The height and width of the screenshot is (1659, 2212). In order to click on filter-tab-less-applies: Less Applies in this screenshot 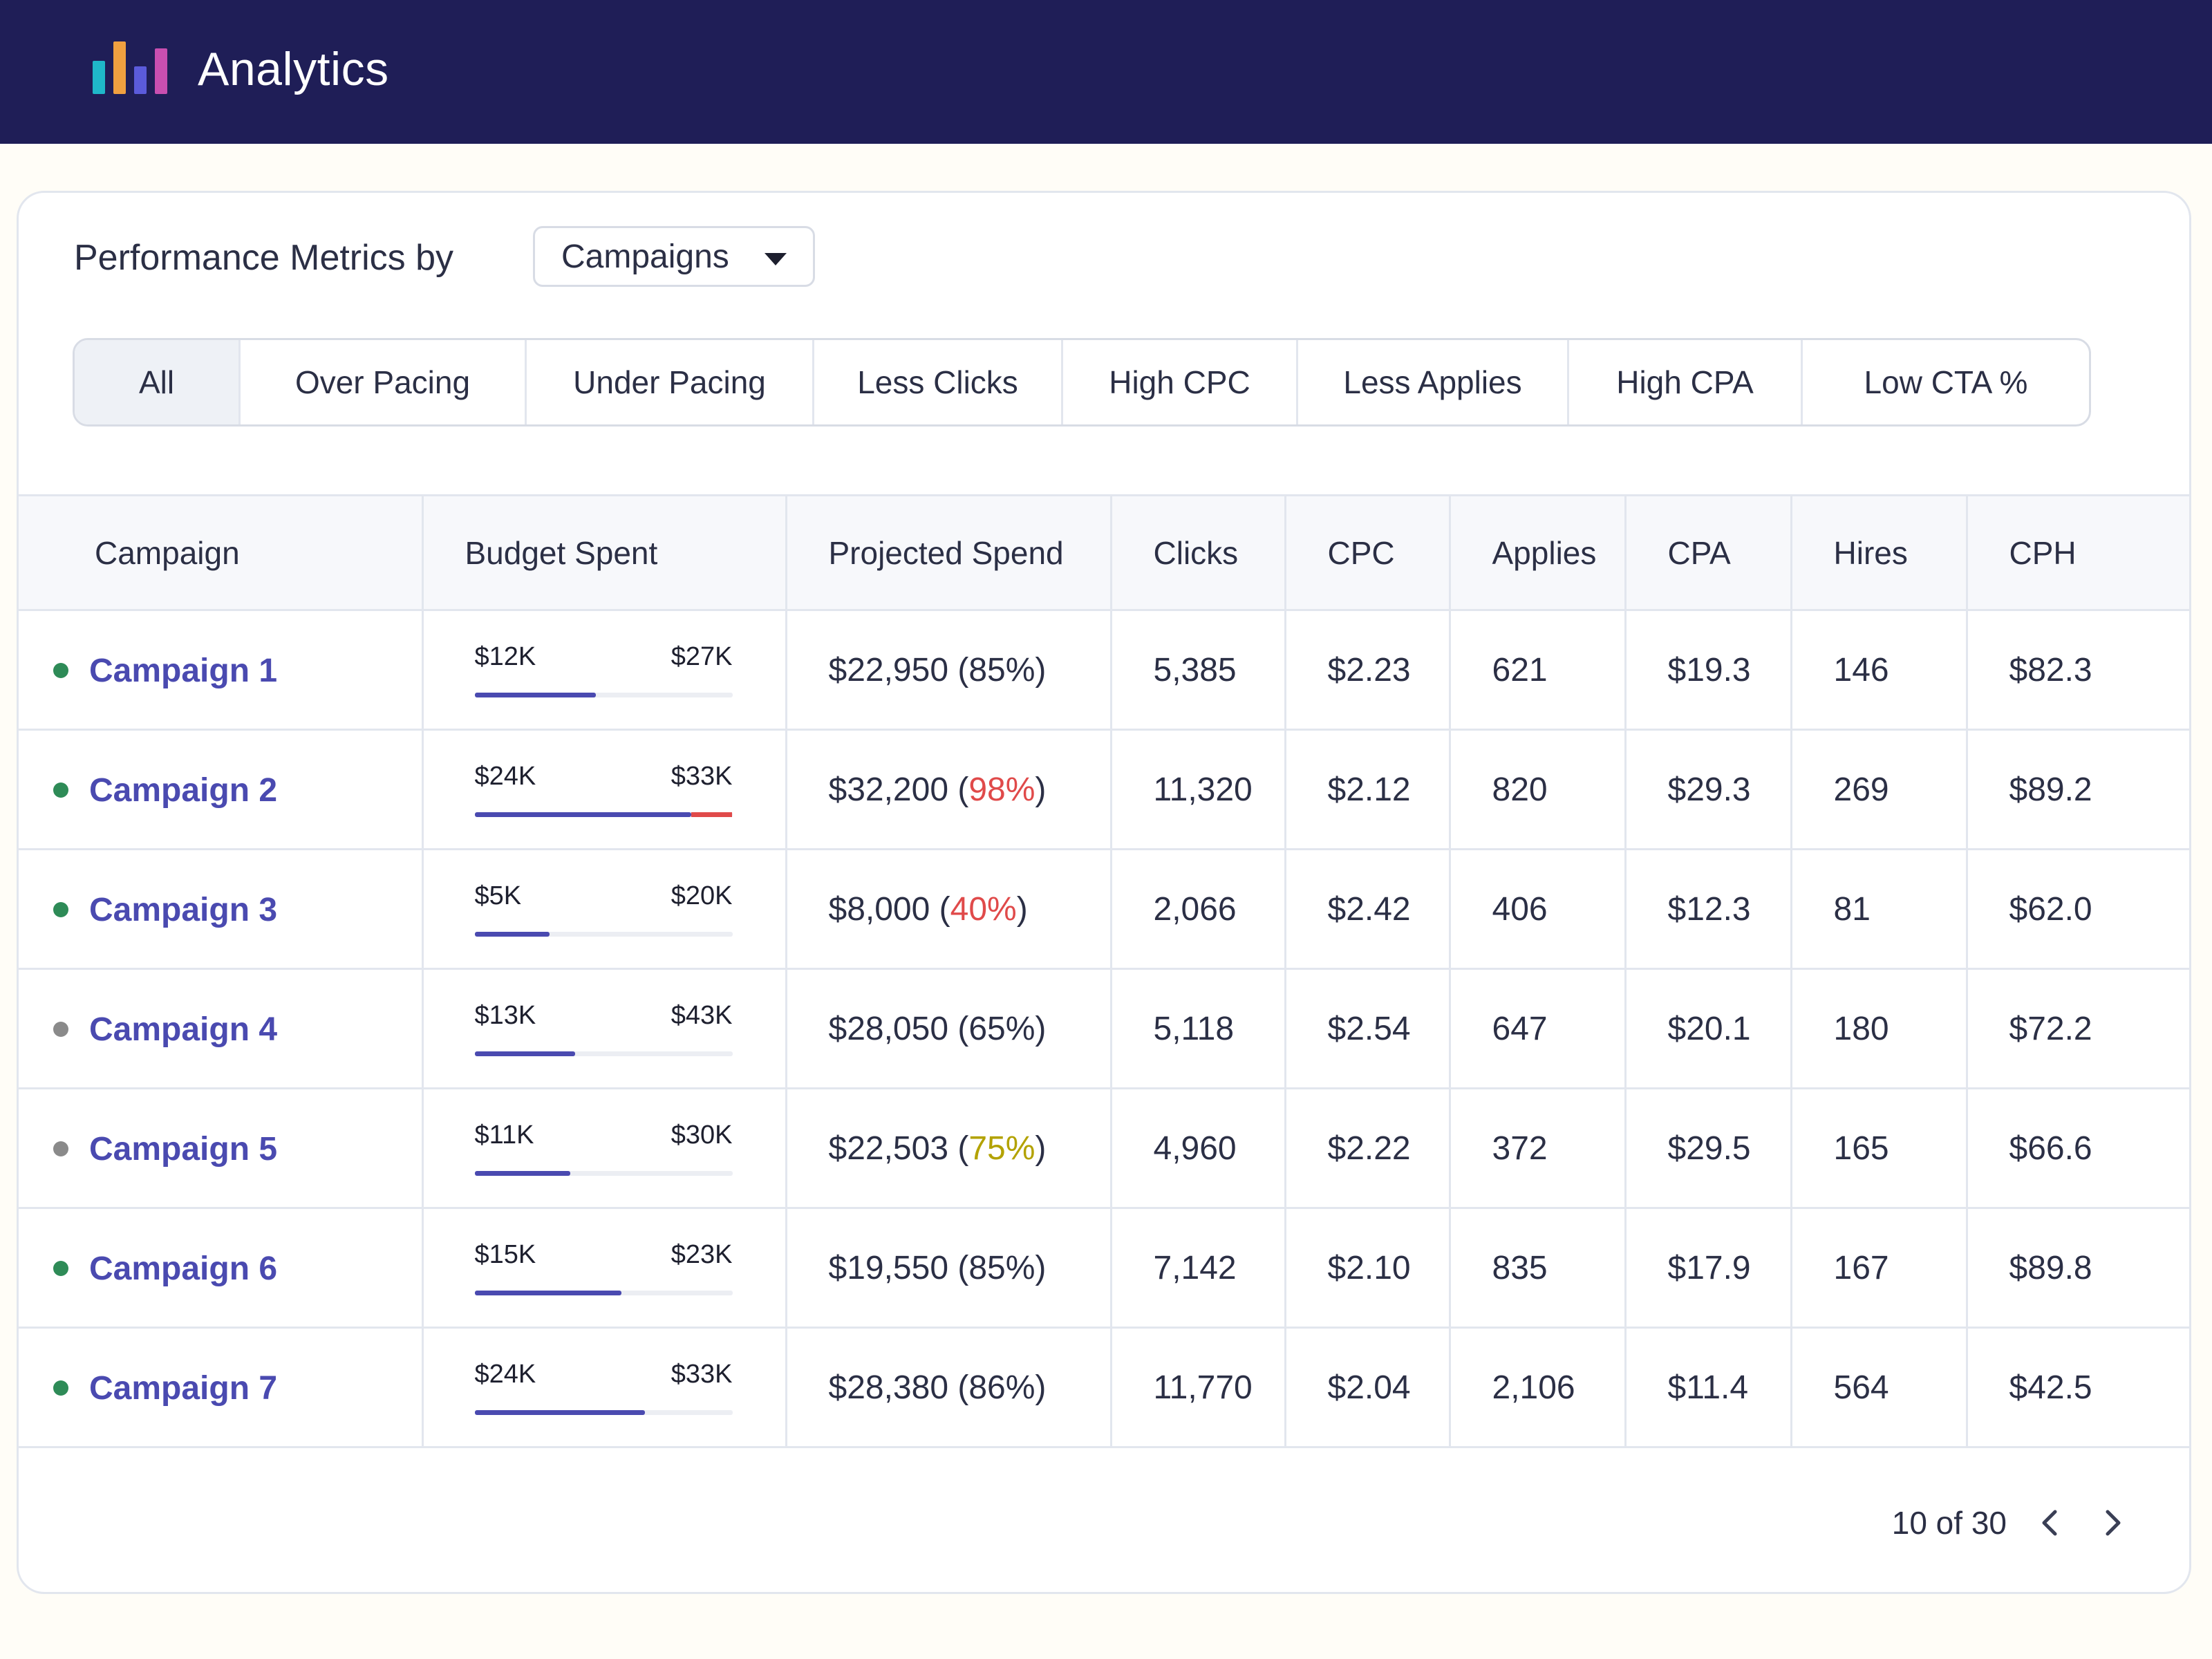, I will do `click(1433, 382)`.